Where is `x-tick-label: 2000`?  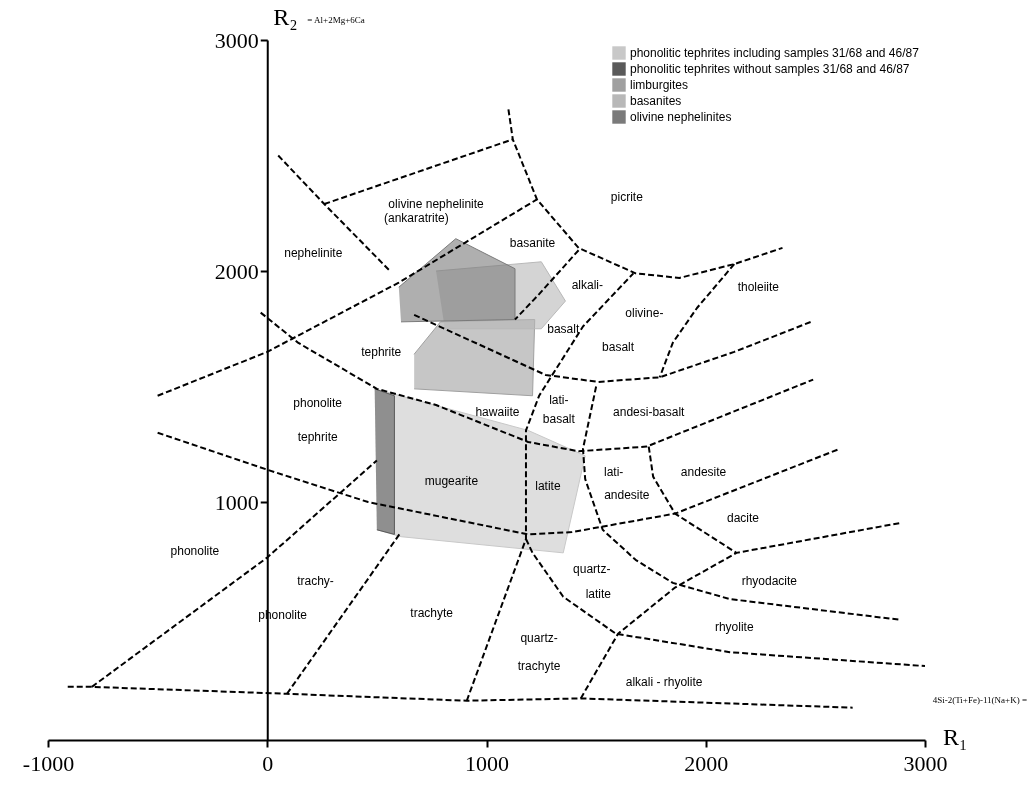 x-tick-label: 2000 is located at coordinates (706, 763).